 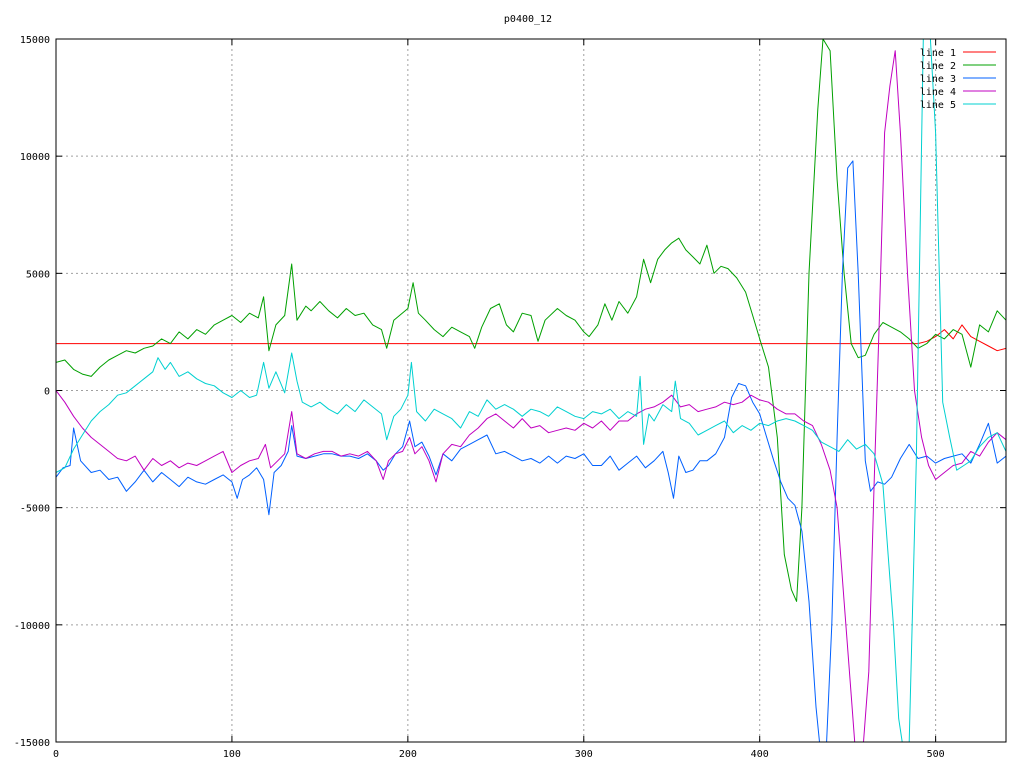 I want to click on y-tick-label: 0, so click(x=47, y=392).